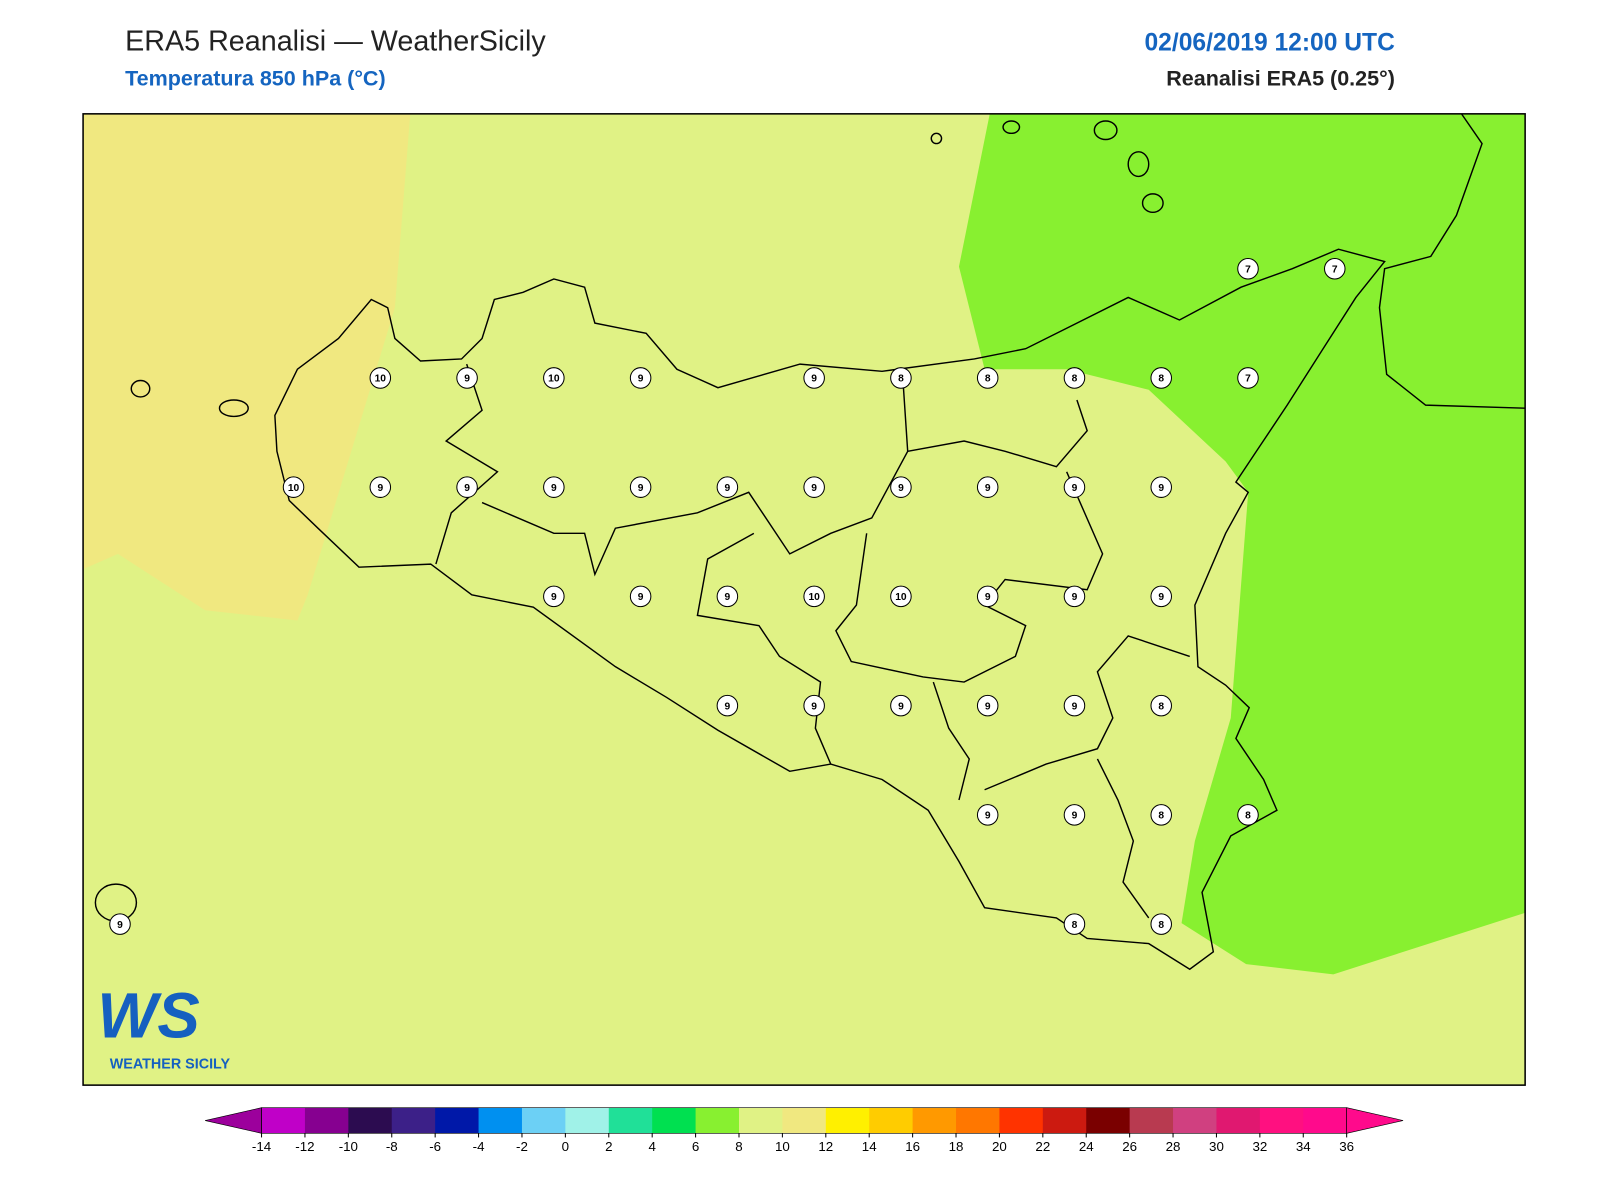 This screenshot has height=1200, width=1600. What do you see at coordinates (1269, 43) in the screenshot?
I see `datetime: 02/06/2019 12:00 UTC` at bounding box center [1269, 43].